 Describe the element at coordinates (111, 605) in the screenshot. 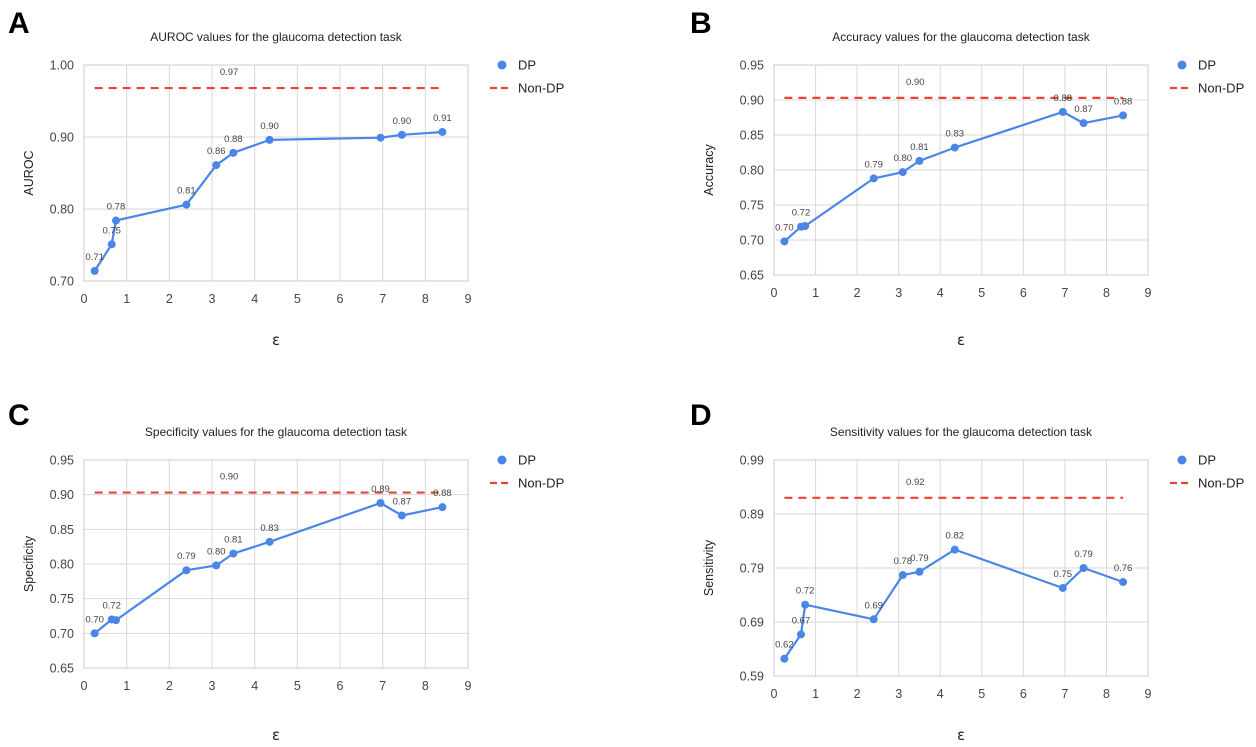

I see `data-label: 0.72` at that location.